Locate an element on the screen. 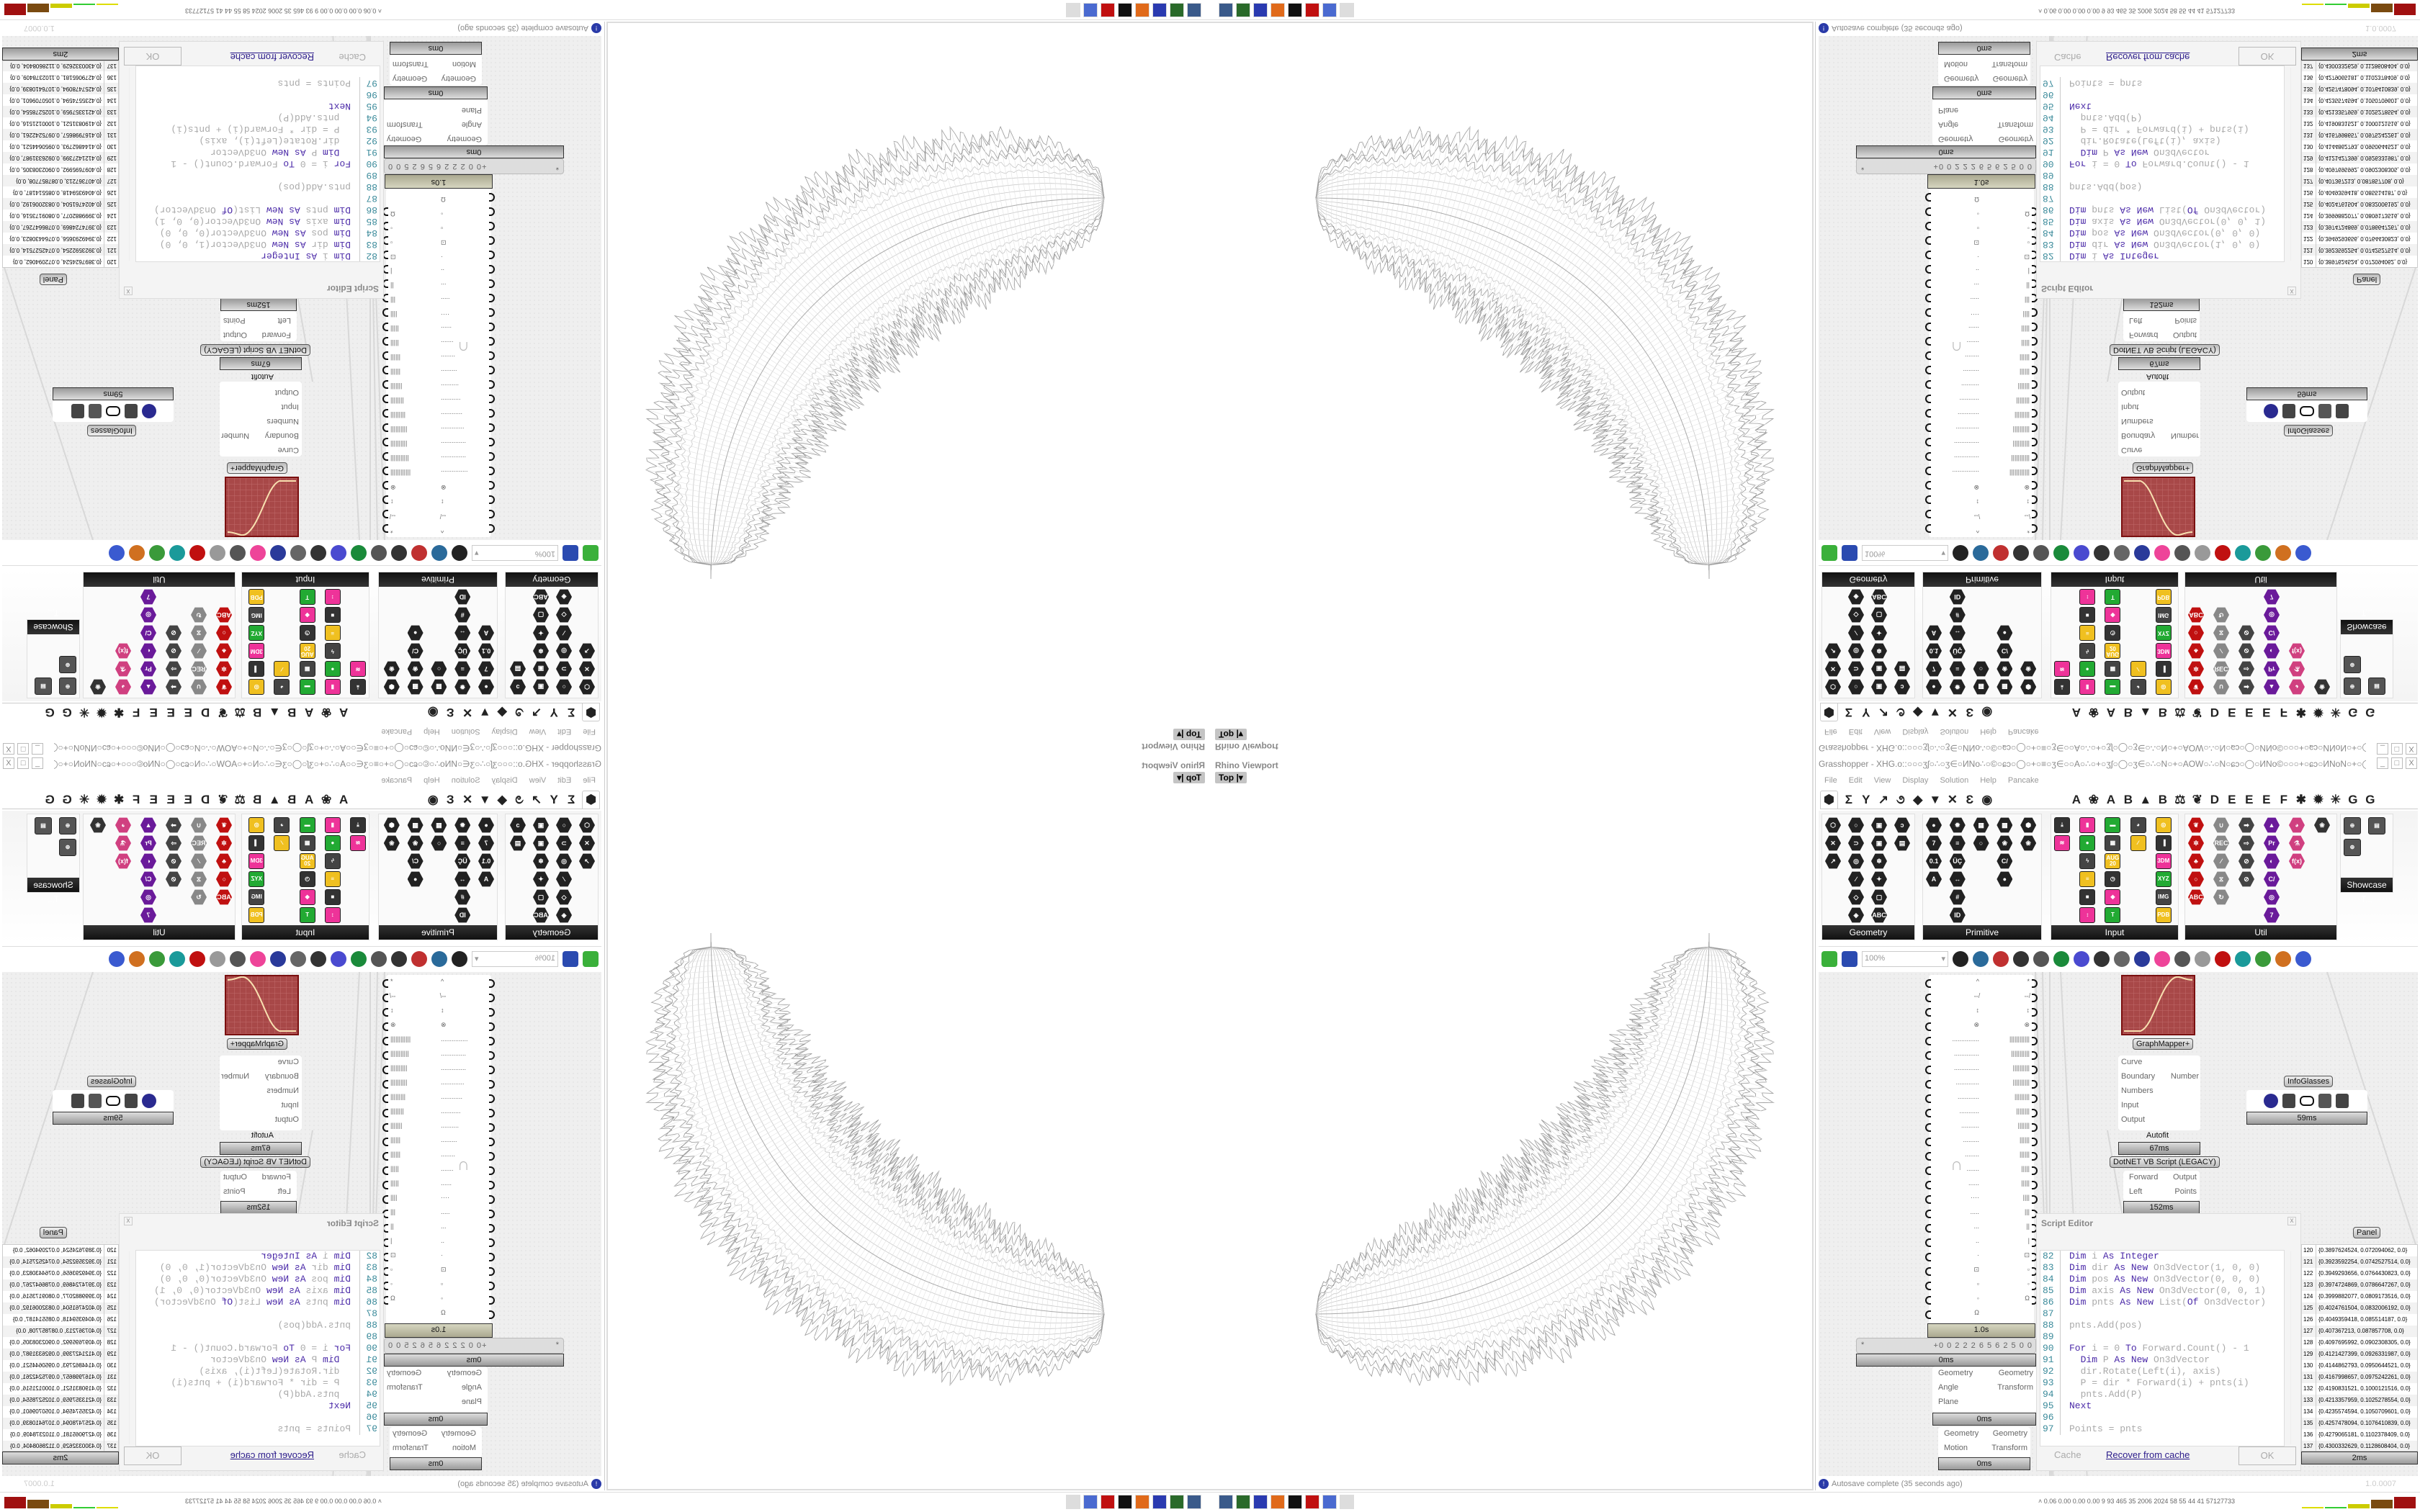 The image size is (2420, 1512). ribbon-tab: Ɛ is located at coordinates (1970, 799).